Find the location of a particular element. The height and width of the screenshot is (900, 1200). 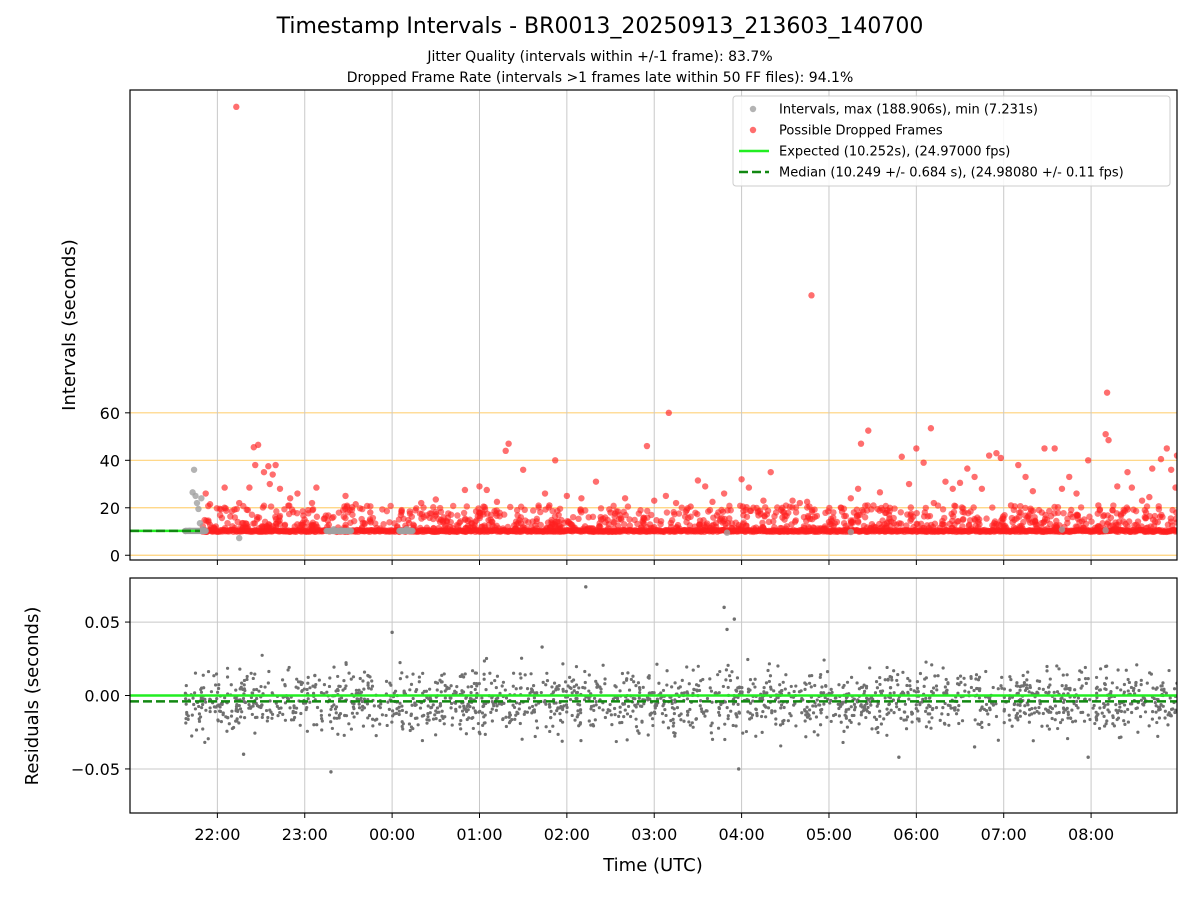

interval-point is located at coordinates (198, 509).